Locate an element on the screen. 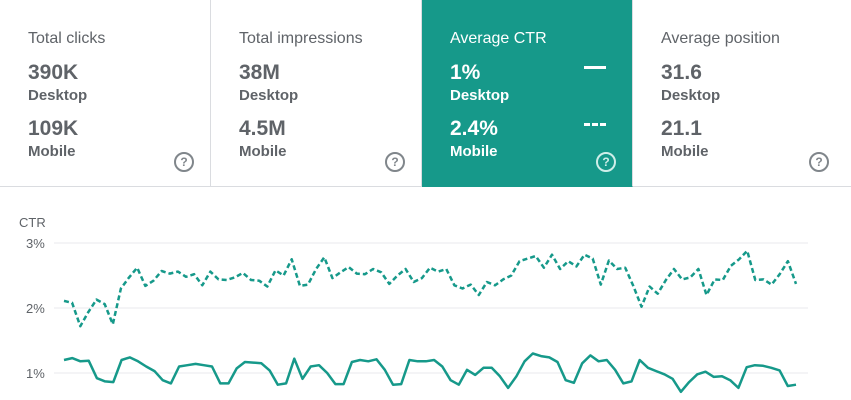  card-average-ctr: Average CTR 1% Desktop 2.4% Mobile ? is located at coordinates (527, 93).